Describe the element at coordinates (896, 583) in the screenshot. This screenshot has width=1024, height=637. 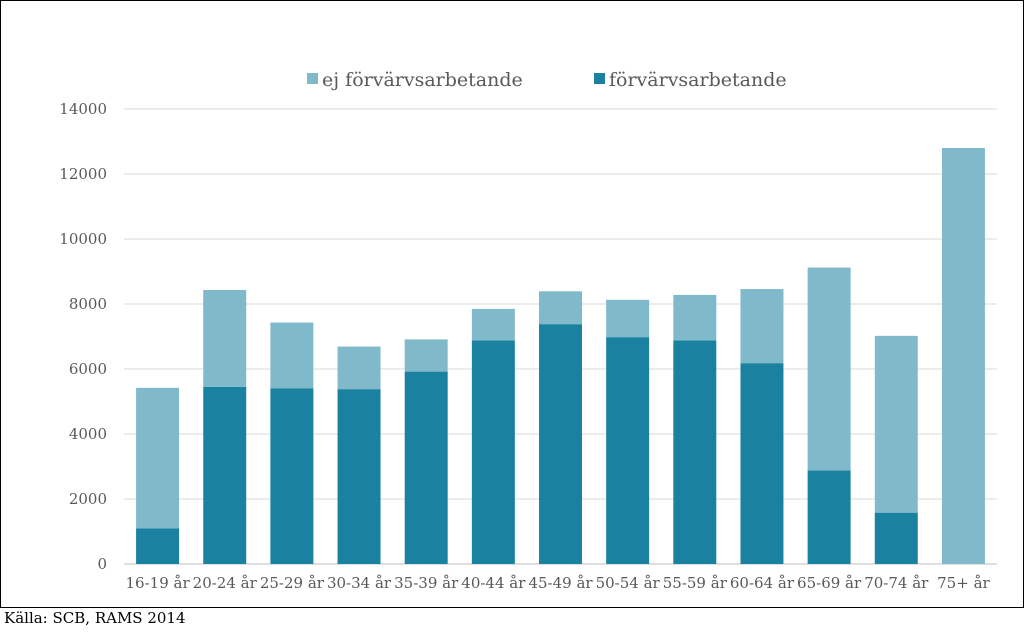
I see `x-tick-label: 70-74 år` at that location.